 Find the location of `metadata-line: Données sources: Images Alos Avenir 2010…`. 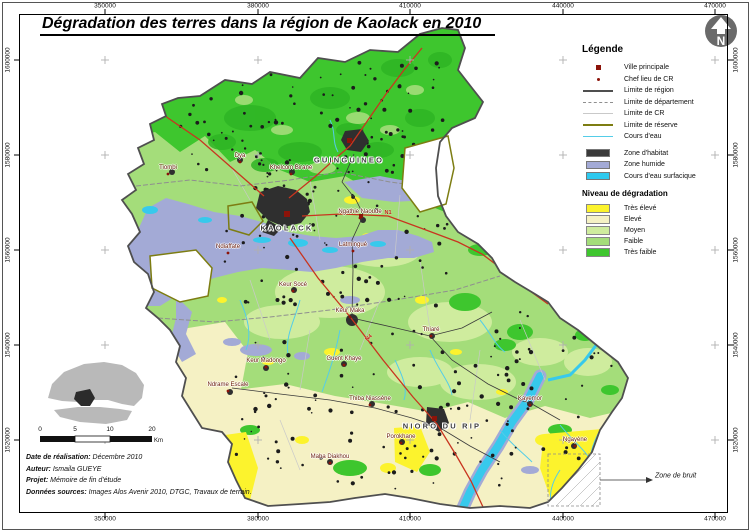

metadata-line: Données sources: Images Alos Avenir 2010… is located at coordinates (139, 493).